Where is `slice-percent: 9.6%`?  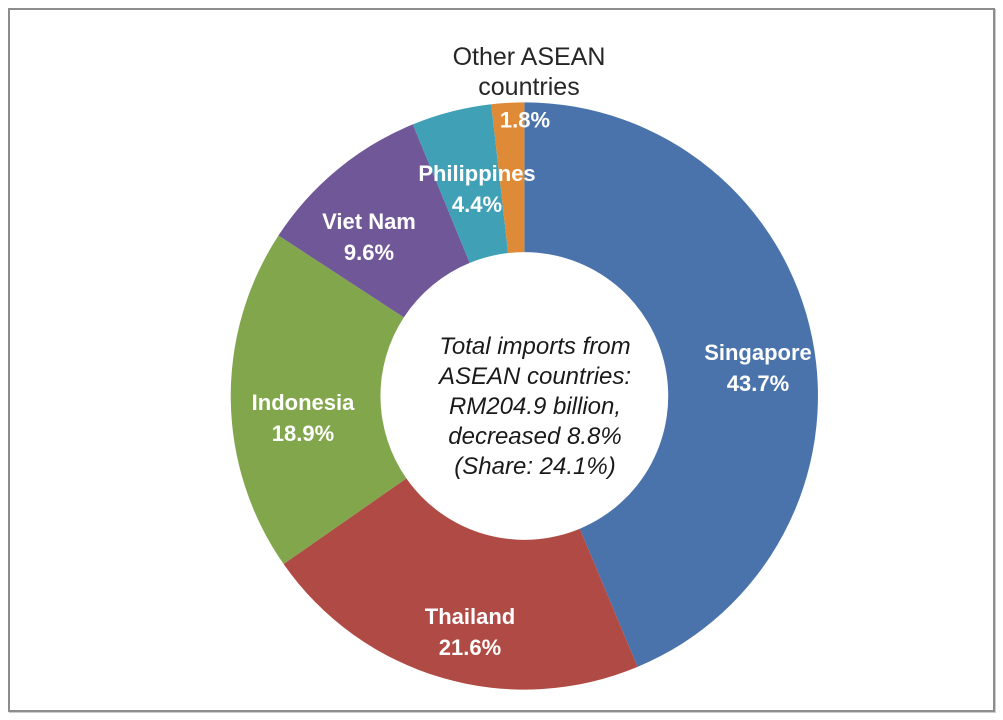
slice-percent: 9.6% is located at coordinates (369, 252).